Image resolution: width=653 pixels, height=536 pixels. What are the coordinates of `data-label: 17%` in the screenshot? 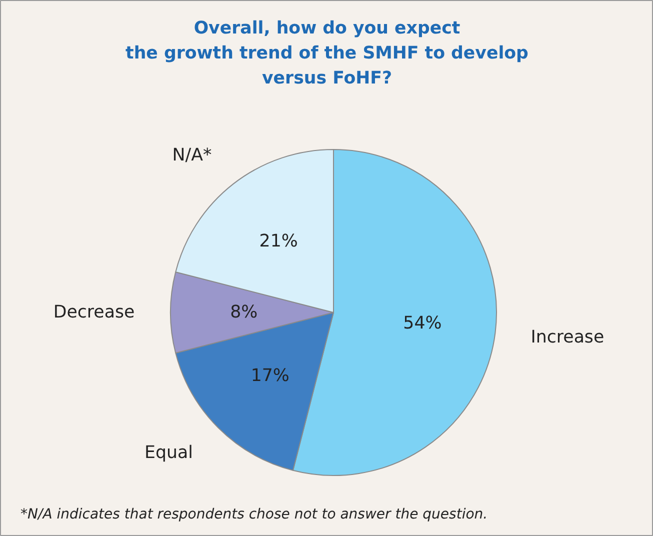 It's located at (270, 376).